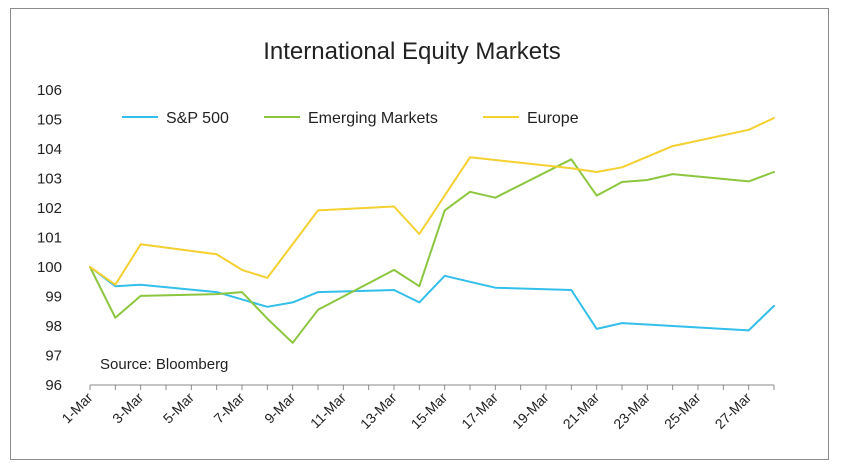 The width and height of the screenshot is (853, 473). I want to click on legend-label-emerging-markets: Emerging Markets, so click(373, 118).